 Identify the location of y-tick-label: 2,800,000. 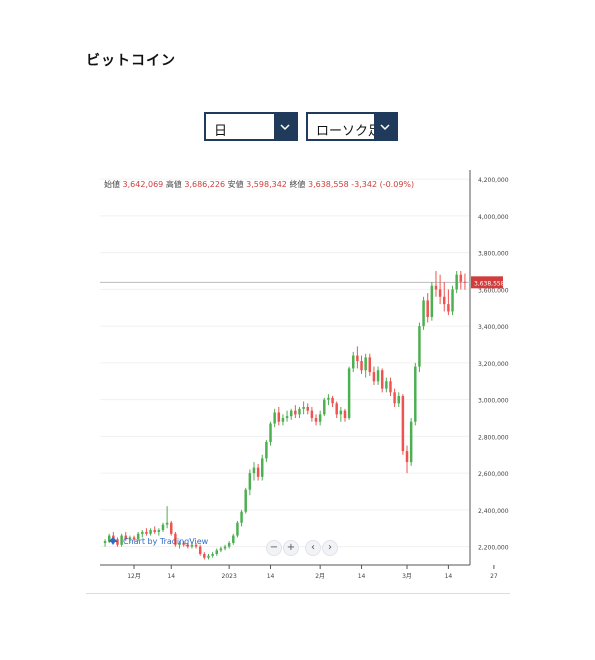
(493, 437).